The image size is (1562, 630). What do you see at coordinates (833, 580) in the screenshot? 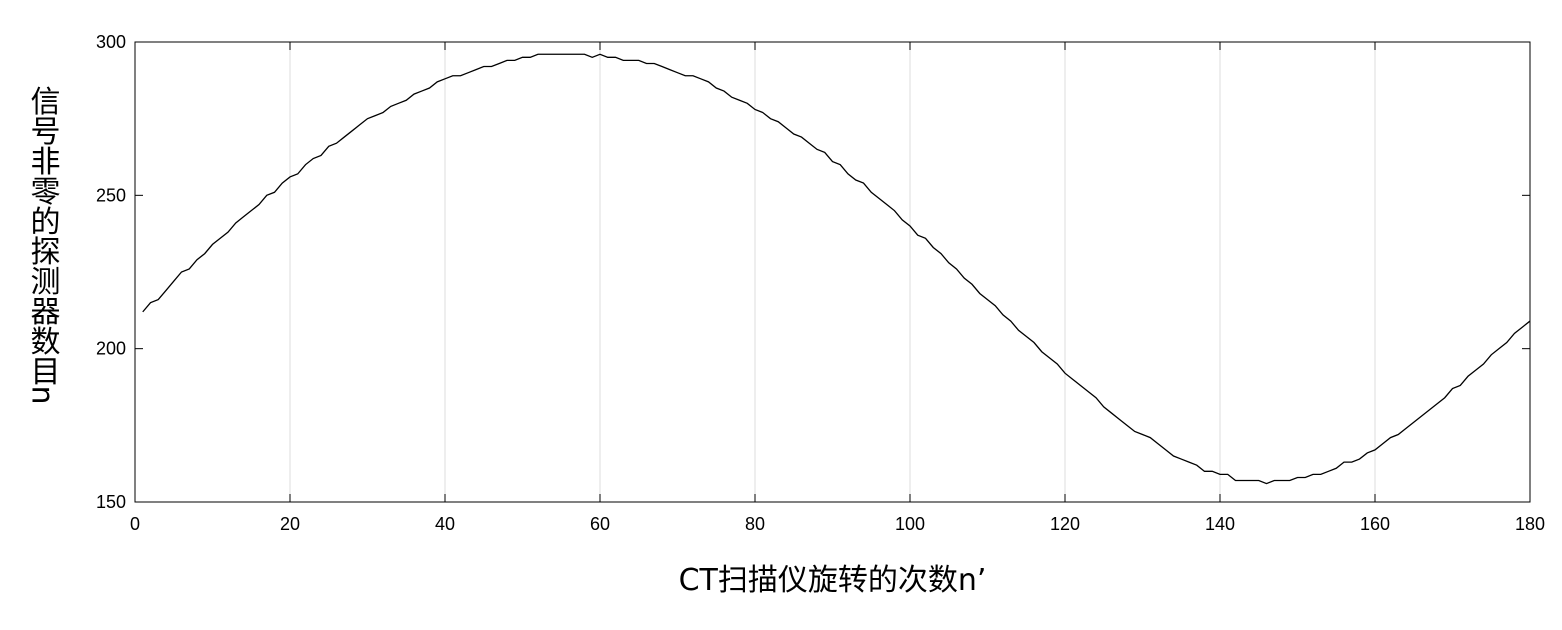
I see `x-axis-title: CT扫描仪旋转的次数n’` at bounding box center [833, 580].